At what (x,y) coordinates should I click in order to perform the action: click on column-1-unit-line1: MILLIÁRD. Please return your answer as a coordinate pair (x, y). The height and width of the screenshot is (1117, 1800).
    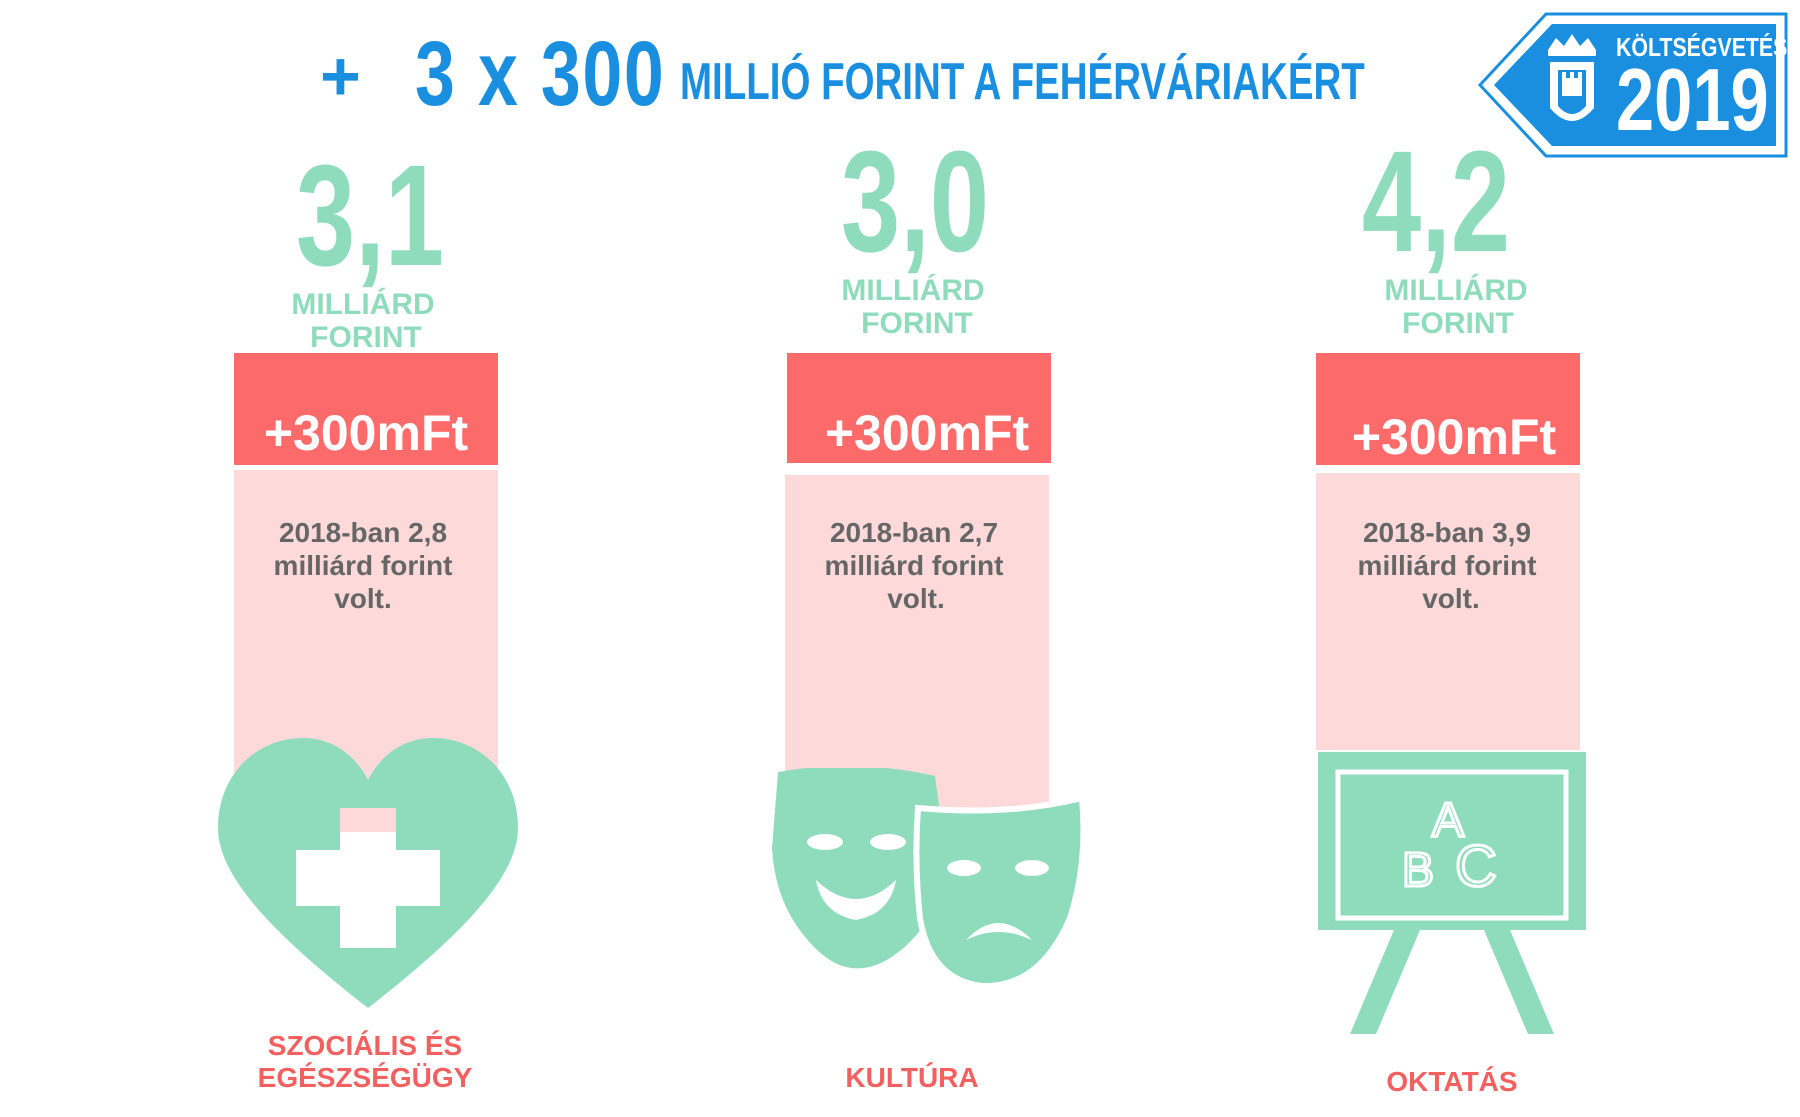
    Looking at the image, I should click on (363, 304).